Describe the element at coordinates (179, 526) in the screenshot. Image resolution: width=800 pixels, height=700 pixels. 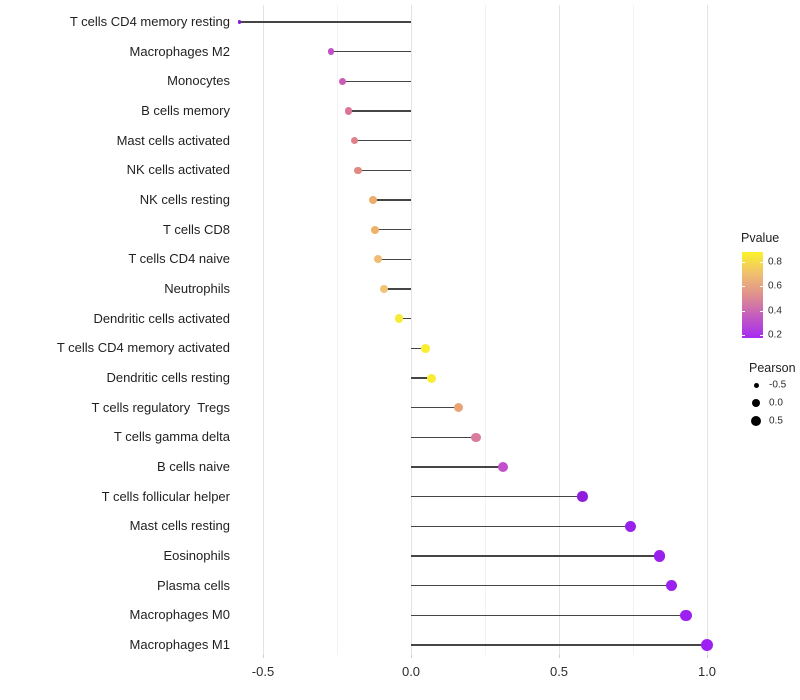
I see `row-label: Mast cells resting` at that location.